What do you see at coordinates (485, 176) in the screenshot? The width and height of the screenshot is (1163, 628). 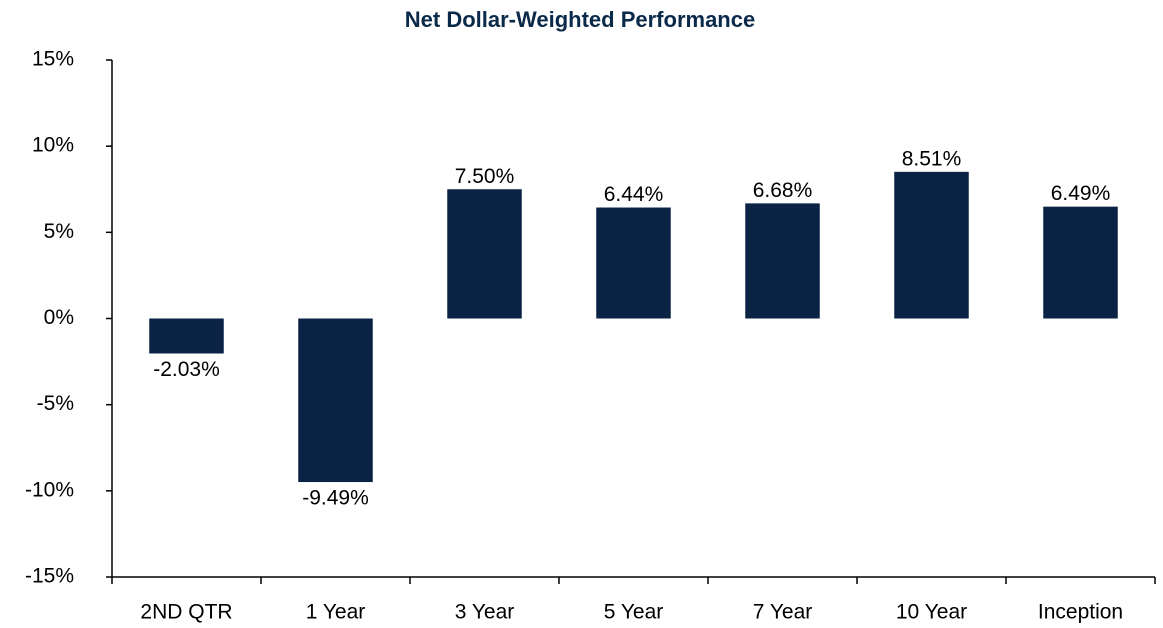 I see `value-label: 7.50%` at bounding box center [485, 176].